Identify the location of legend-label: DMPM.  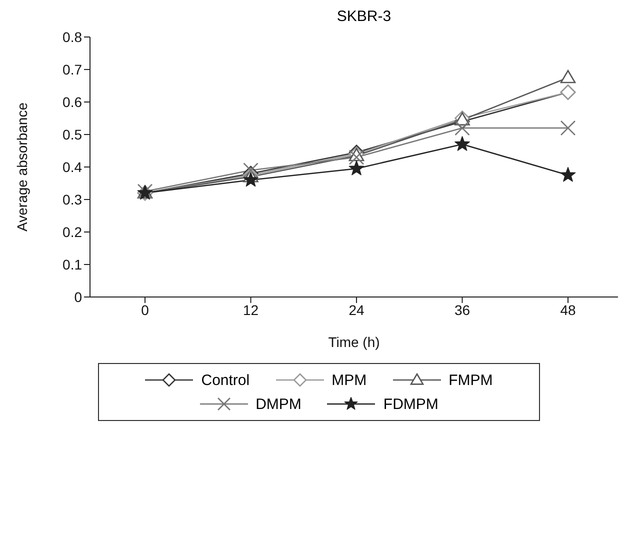
(279, 404).